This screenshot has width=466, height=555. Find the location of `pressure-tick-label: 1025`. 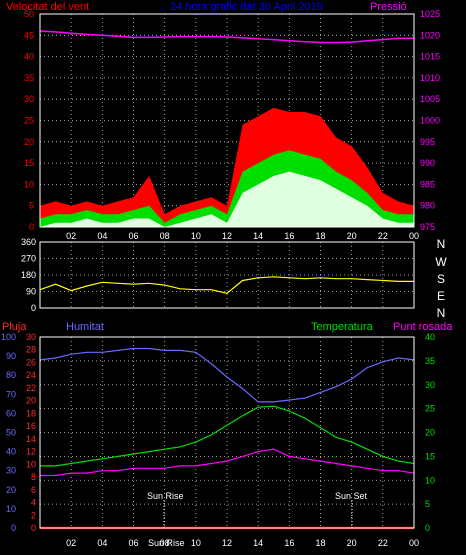

pressure-tick-label: 1025 is located at coordinates (430, 14).